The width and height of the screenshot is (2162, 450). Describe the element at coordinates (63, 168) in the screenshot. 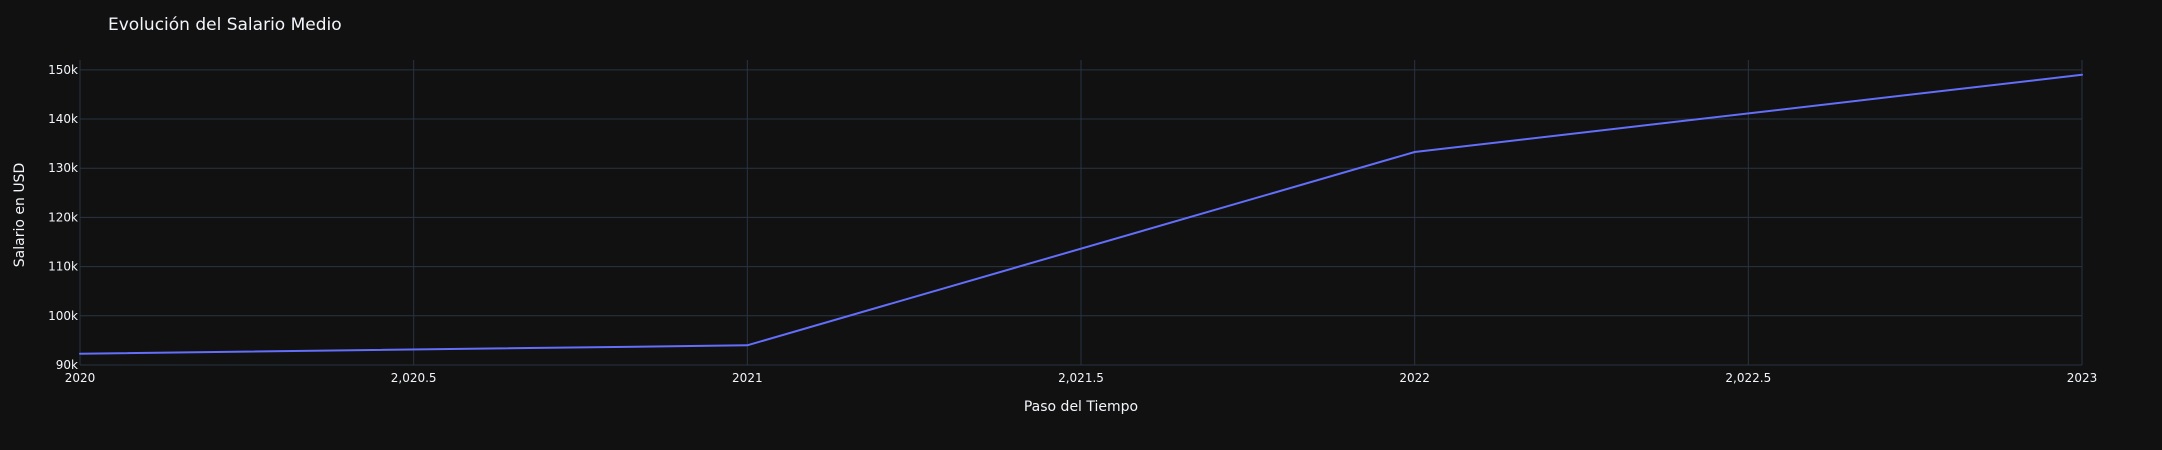

I see `y-tick-label: 130k` at that location.